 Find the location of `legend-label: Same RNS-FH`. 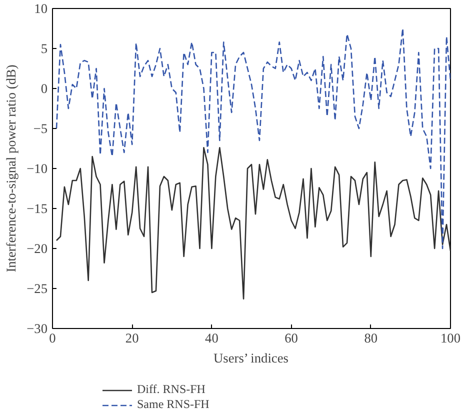

legend-label: Same RNS-FH is located at coordinates (173, 404).